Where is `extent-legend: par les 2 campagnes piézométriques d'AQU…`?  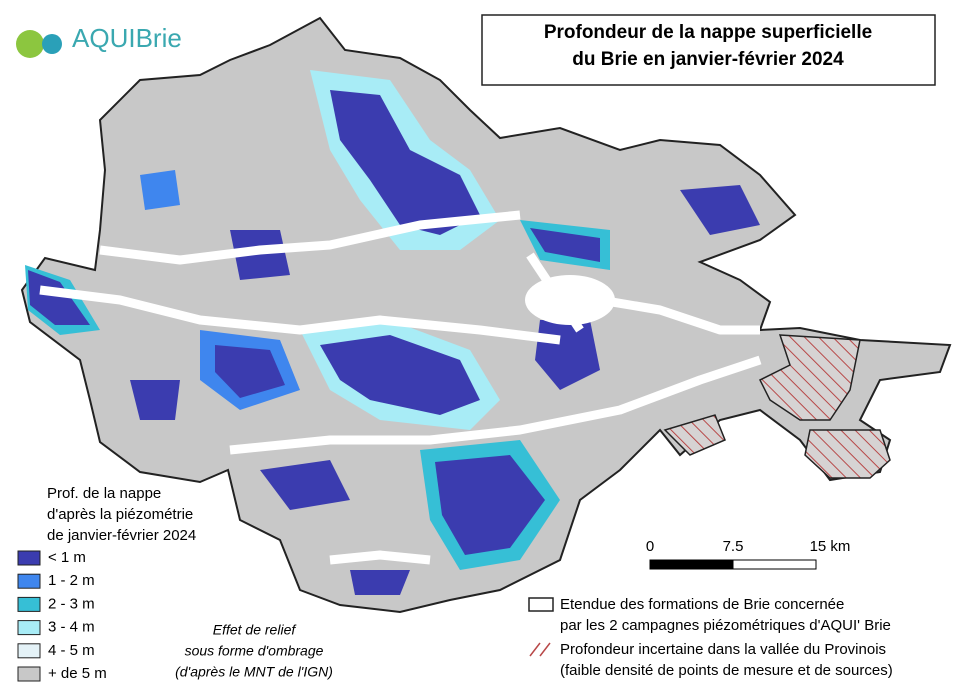 extent-legend: par les 2 campagnes piézométriques d'AQU… is located at coordinates (725, 625).